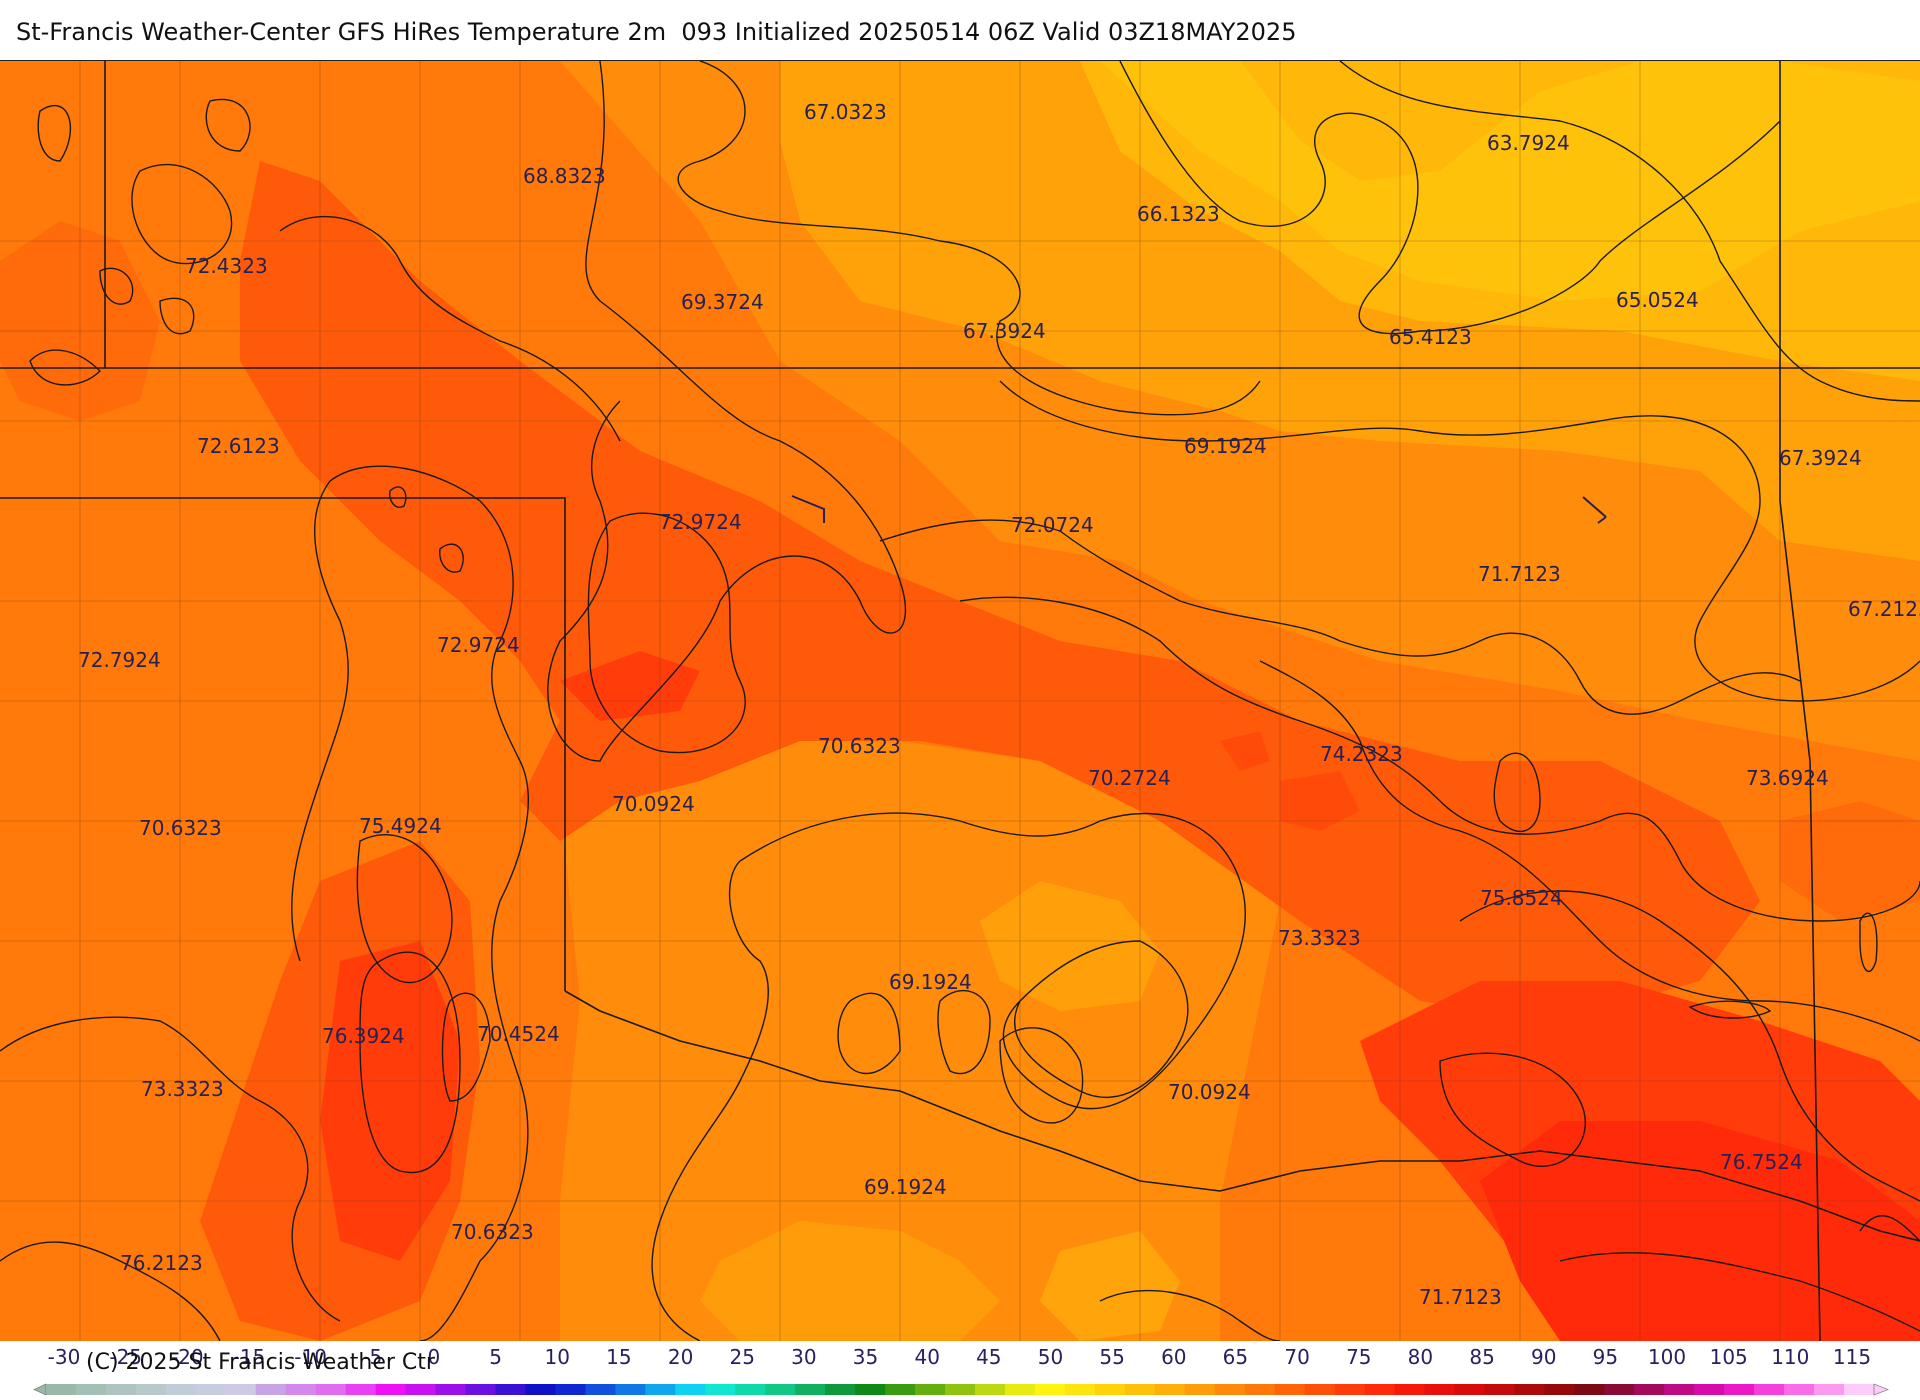 This screenshot has height=1400, width=1920. What do you see at coordinates (1358, 1357) in the screenshot?
I see `colorbar-tick-label: 75` at bounding box center [1358, 1357].